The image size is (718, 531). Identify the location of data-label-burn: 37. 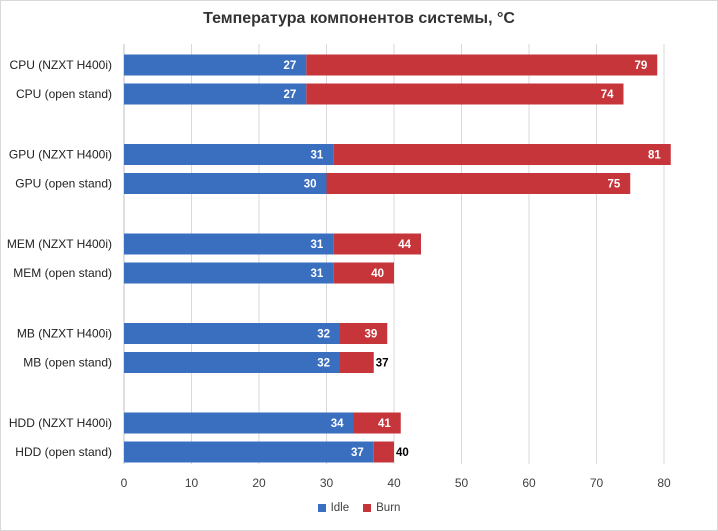
(382, 364).